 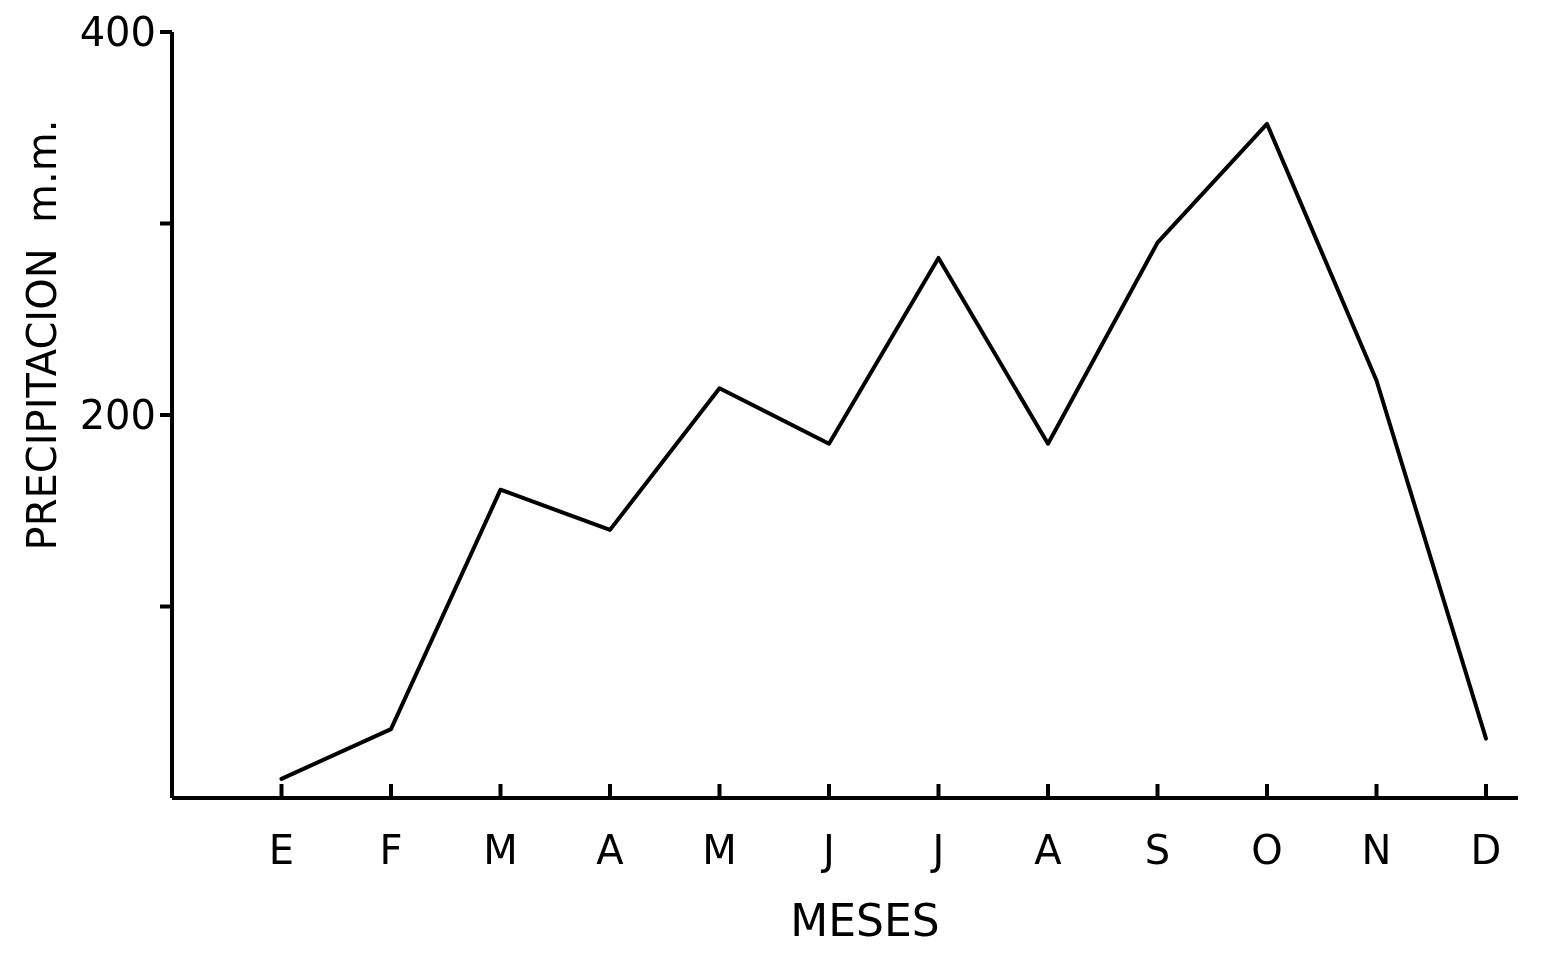 I want to click on y-axis-title: PRECIPITACION m.m., so click(x=42, y=335).